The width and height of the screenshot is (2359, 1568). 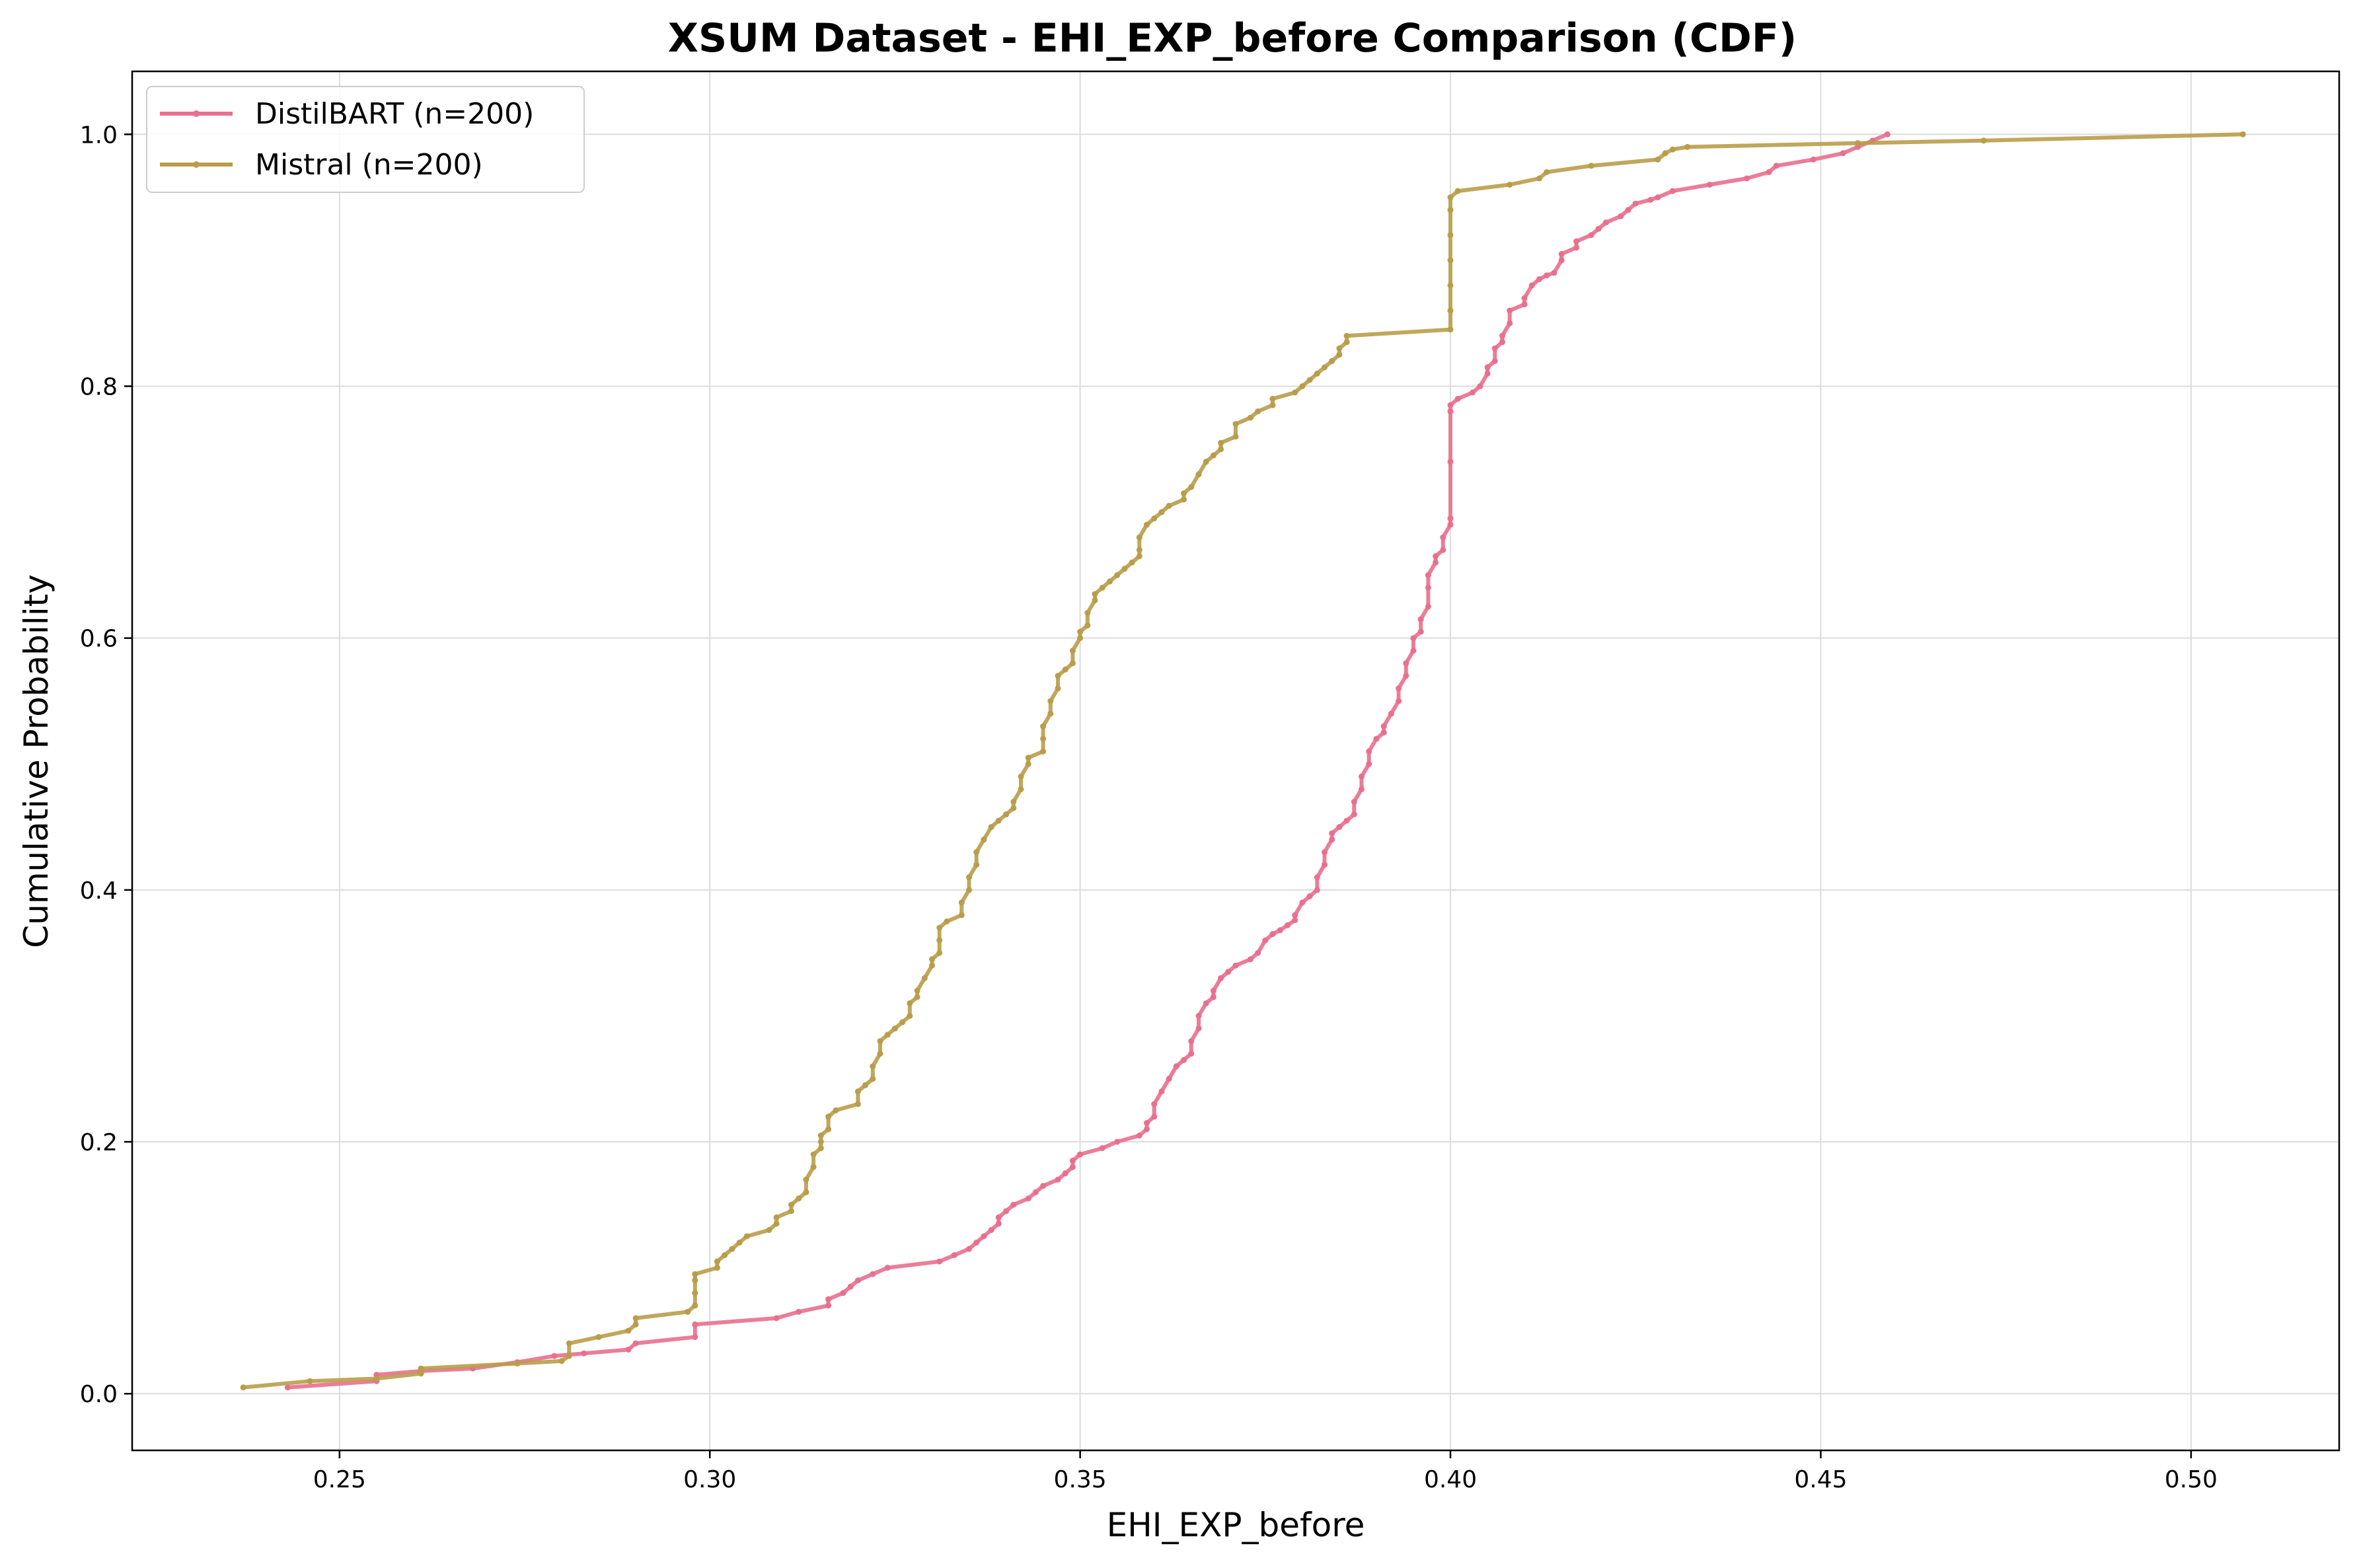 I want to click on x-tick-label: 0.30, so click(x=709, y=1479).